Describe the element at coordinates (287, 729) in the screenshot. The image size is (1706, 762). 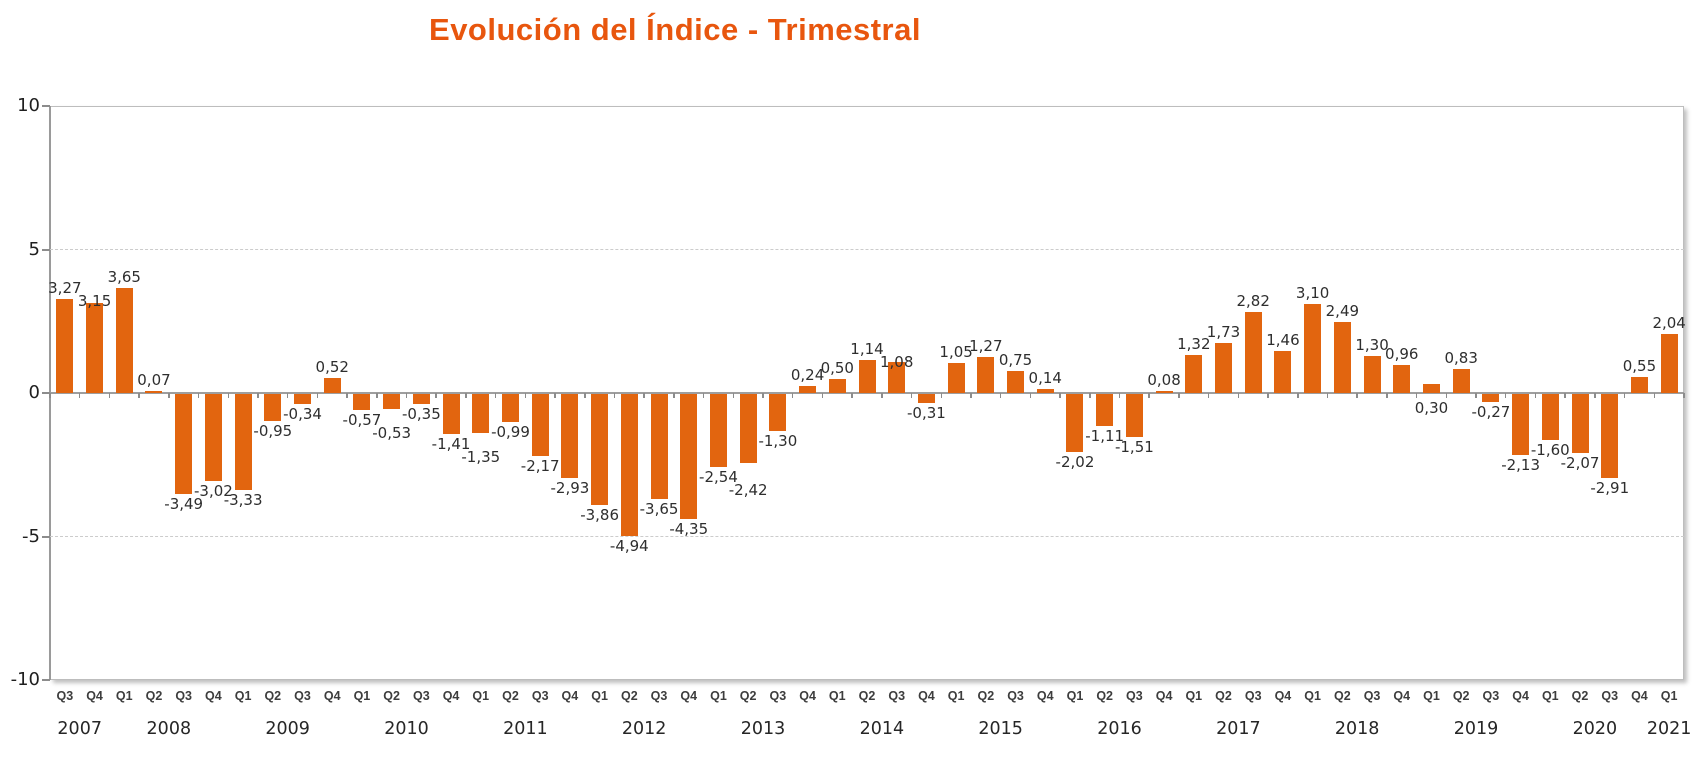
I see `x-axis-year-label: 2009` at that location.